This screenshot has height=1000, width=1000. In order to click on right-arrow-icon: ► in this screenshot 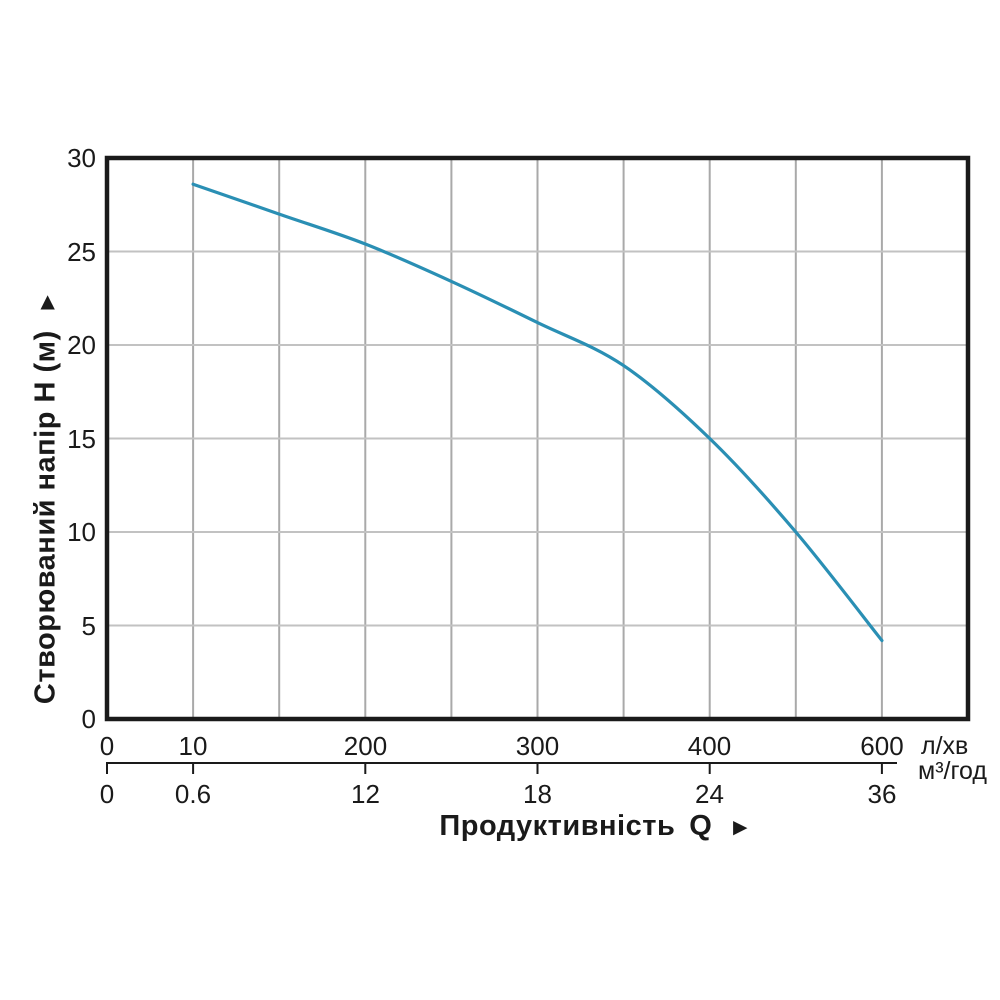, I will do `click(740, 827)`.